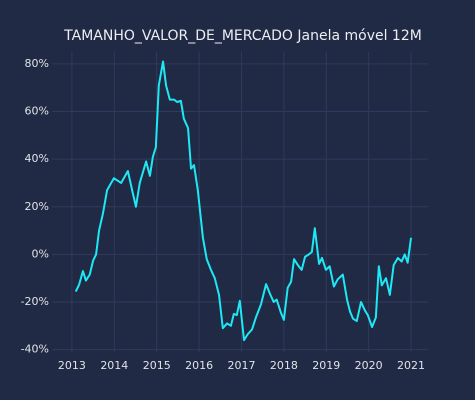  What do you see at coordinates (35, 301) in the screenshot?
I see `y-tick-label: -20%` at bounding box center [35, 301].